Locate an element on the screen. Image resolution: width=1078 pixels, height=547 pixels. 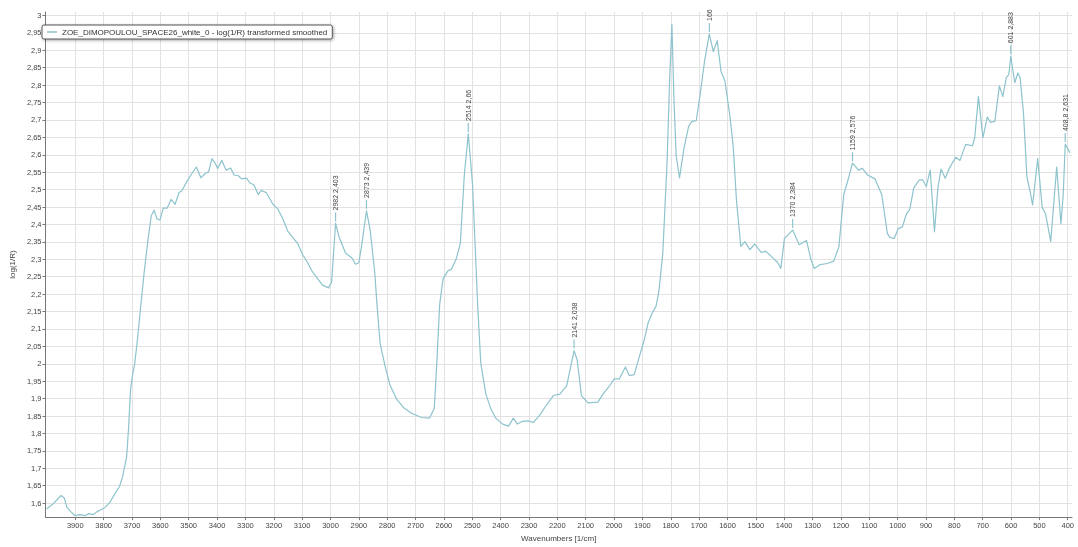
y-axis-title: log(1/R) is located at coordinates (12, 264).